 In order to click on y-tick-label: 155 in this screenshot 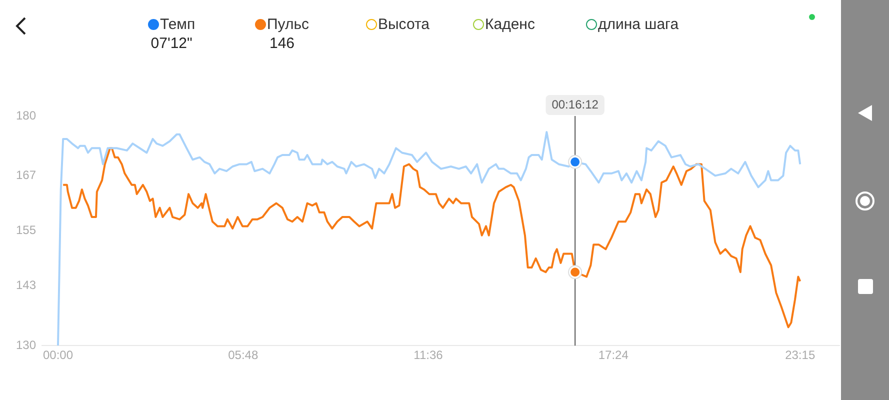, I will do `click(26, 230)`.